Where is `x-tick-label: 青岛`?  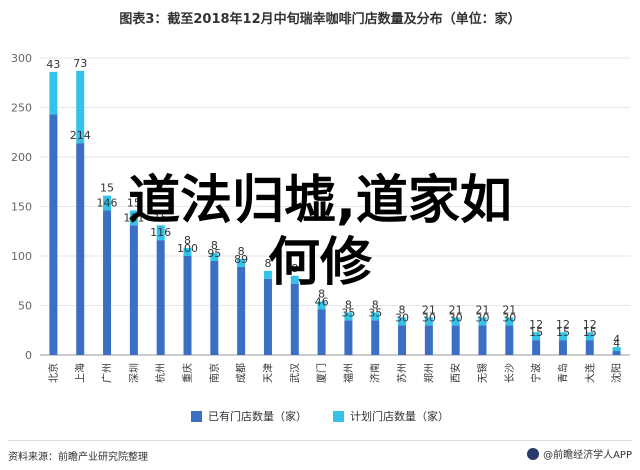
x-tick-label: 青岛 is located at coordinates (562, 373).